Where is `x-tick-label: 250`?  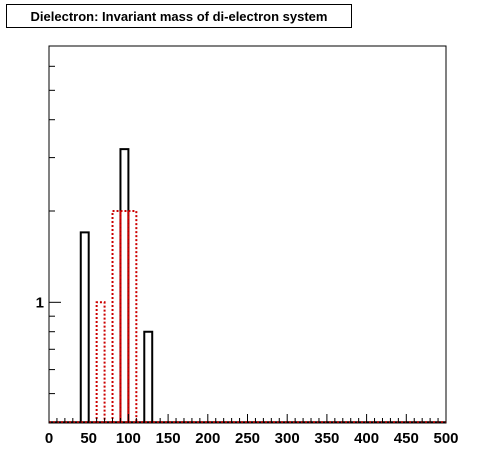 x-tick-label: 250 is located at coordinates (247, 438).